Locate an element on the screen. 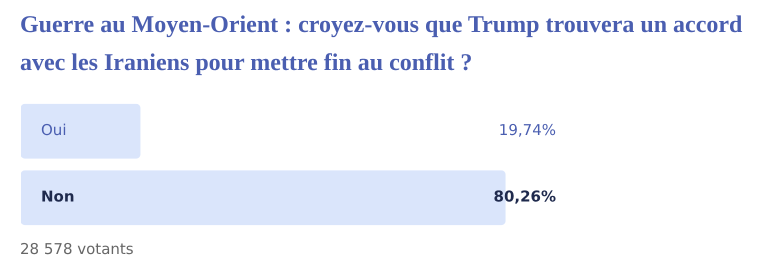 The image size is (782, 277). data-label: 80,26% is located at coordinates (525, 197).